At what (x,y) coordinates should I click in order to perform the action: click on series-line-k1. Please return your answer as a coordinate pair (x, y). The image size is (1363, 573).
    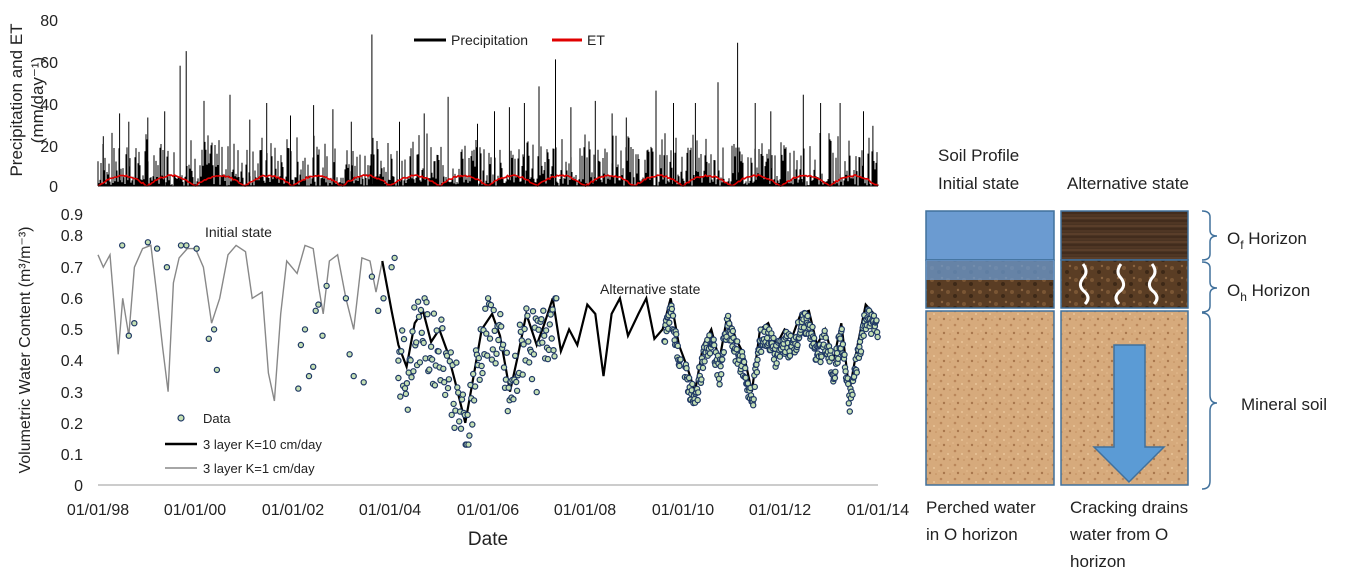
    Looking at the image, I should click on (240, 323).